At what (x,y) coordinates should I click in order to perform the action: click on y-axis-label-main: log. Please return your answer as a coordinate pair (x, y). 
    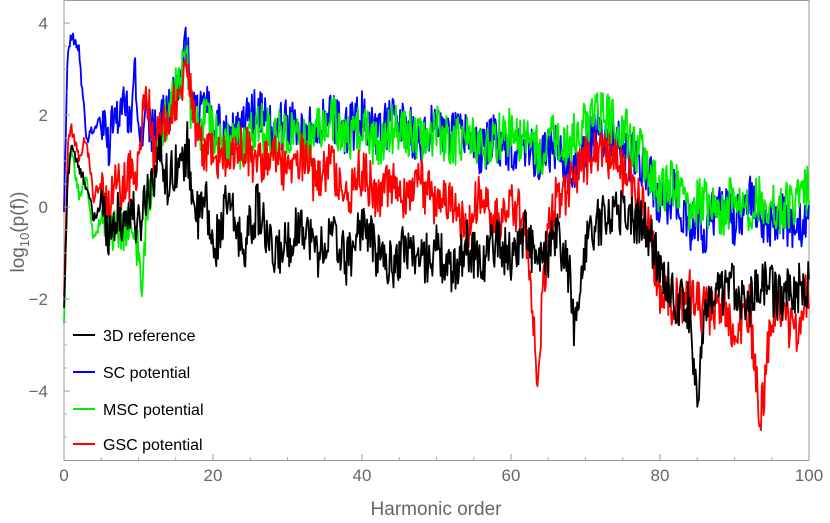
    Looking at the image, I should click on (18, 259).